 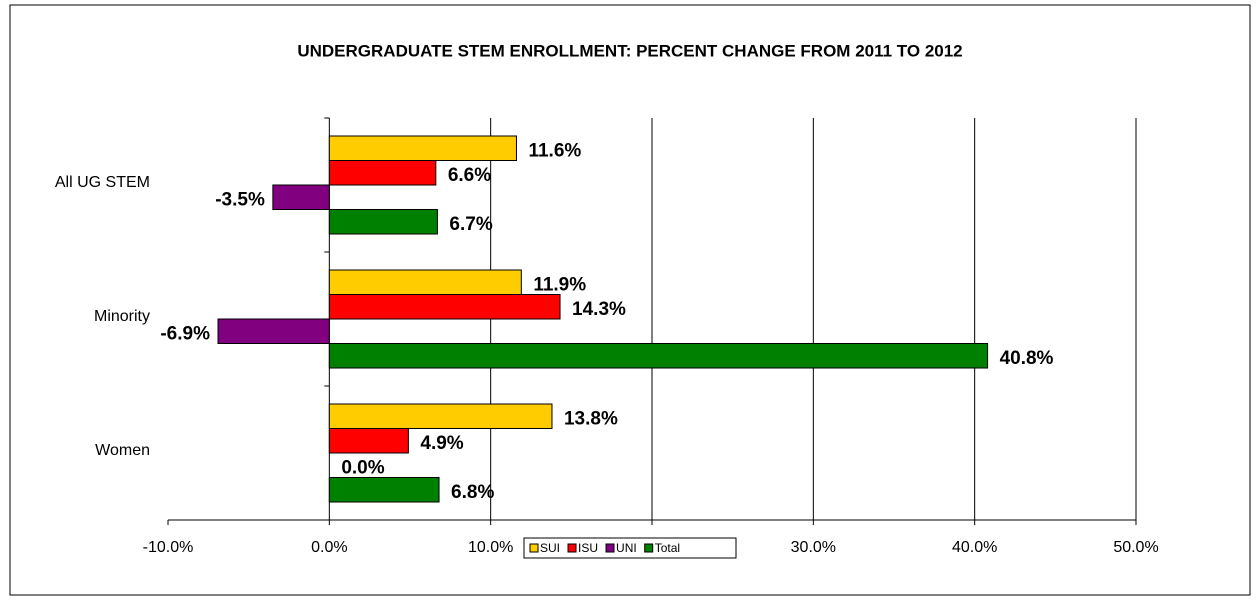 What do you see at coordinates (667, 548) in the screenshot?
I see `legend-label: Total` at bounding box center [667, 548].